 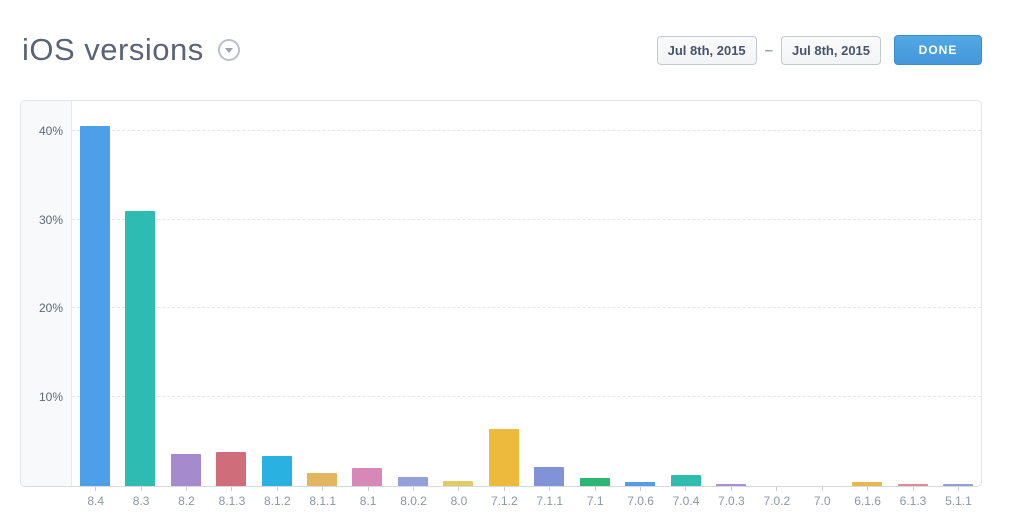 What do you see at coordinates (504, 501) in the screenshot?
I see `x-tick-label: 7.1.2` at bounding box center [504, 501].